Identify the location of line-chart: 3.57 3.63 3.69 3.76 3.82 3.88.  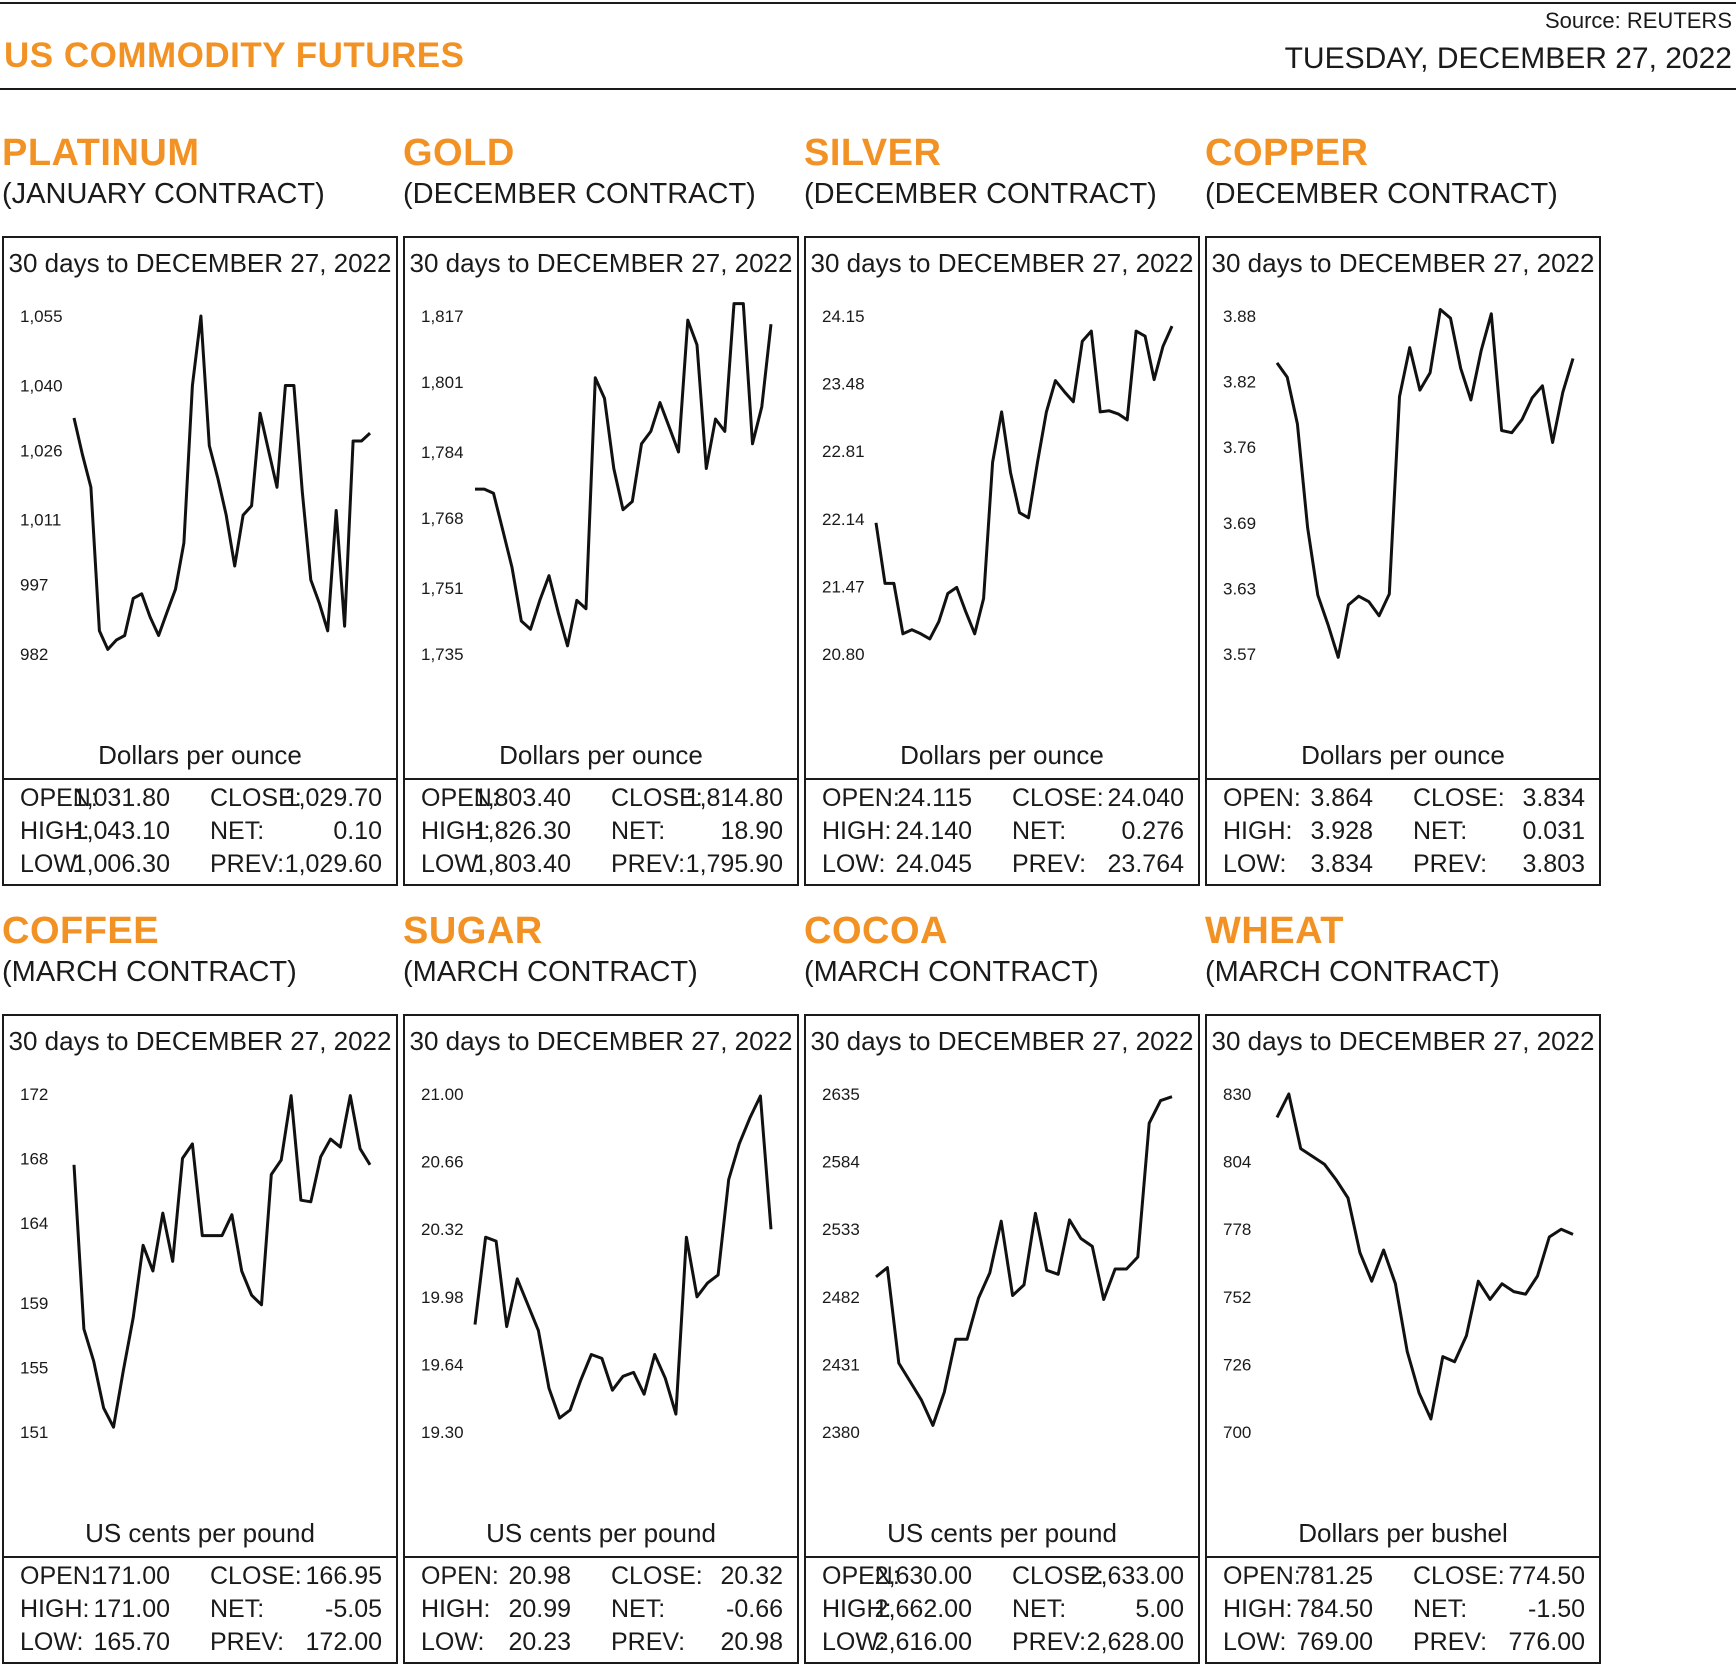
(1399, 485).